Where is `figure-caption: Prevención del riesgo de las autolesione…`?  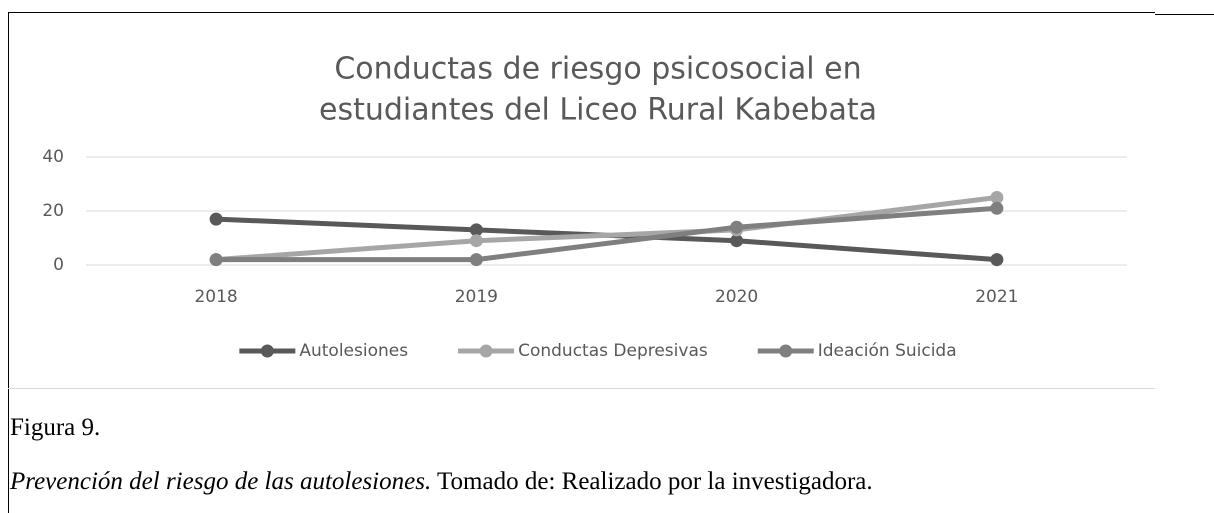
figure-caption: Prevención del riesgo de las autolesione… is located at coordinates (441, 482).